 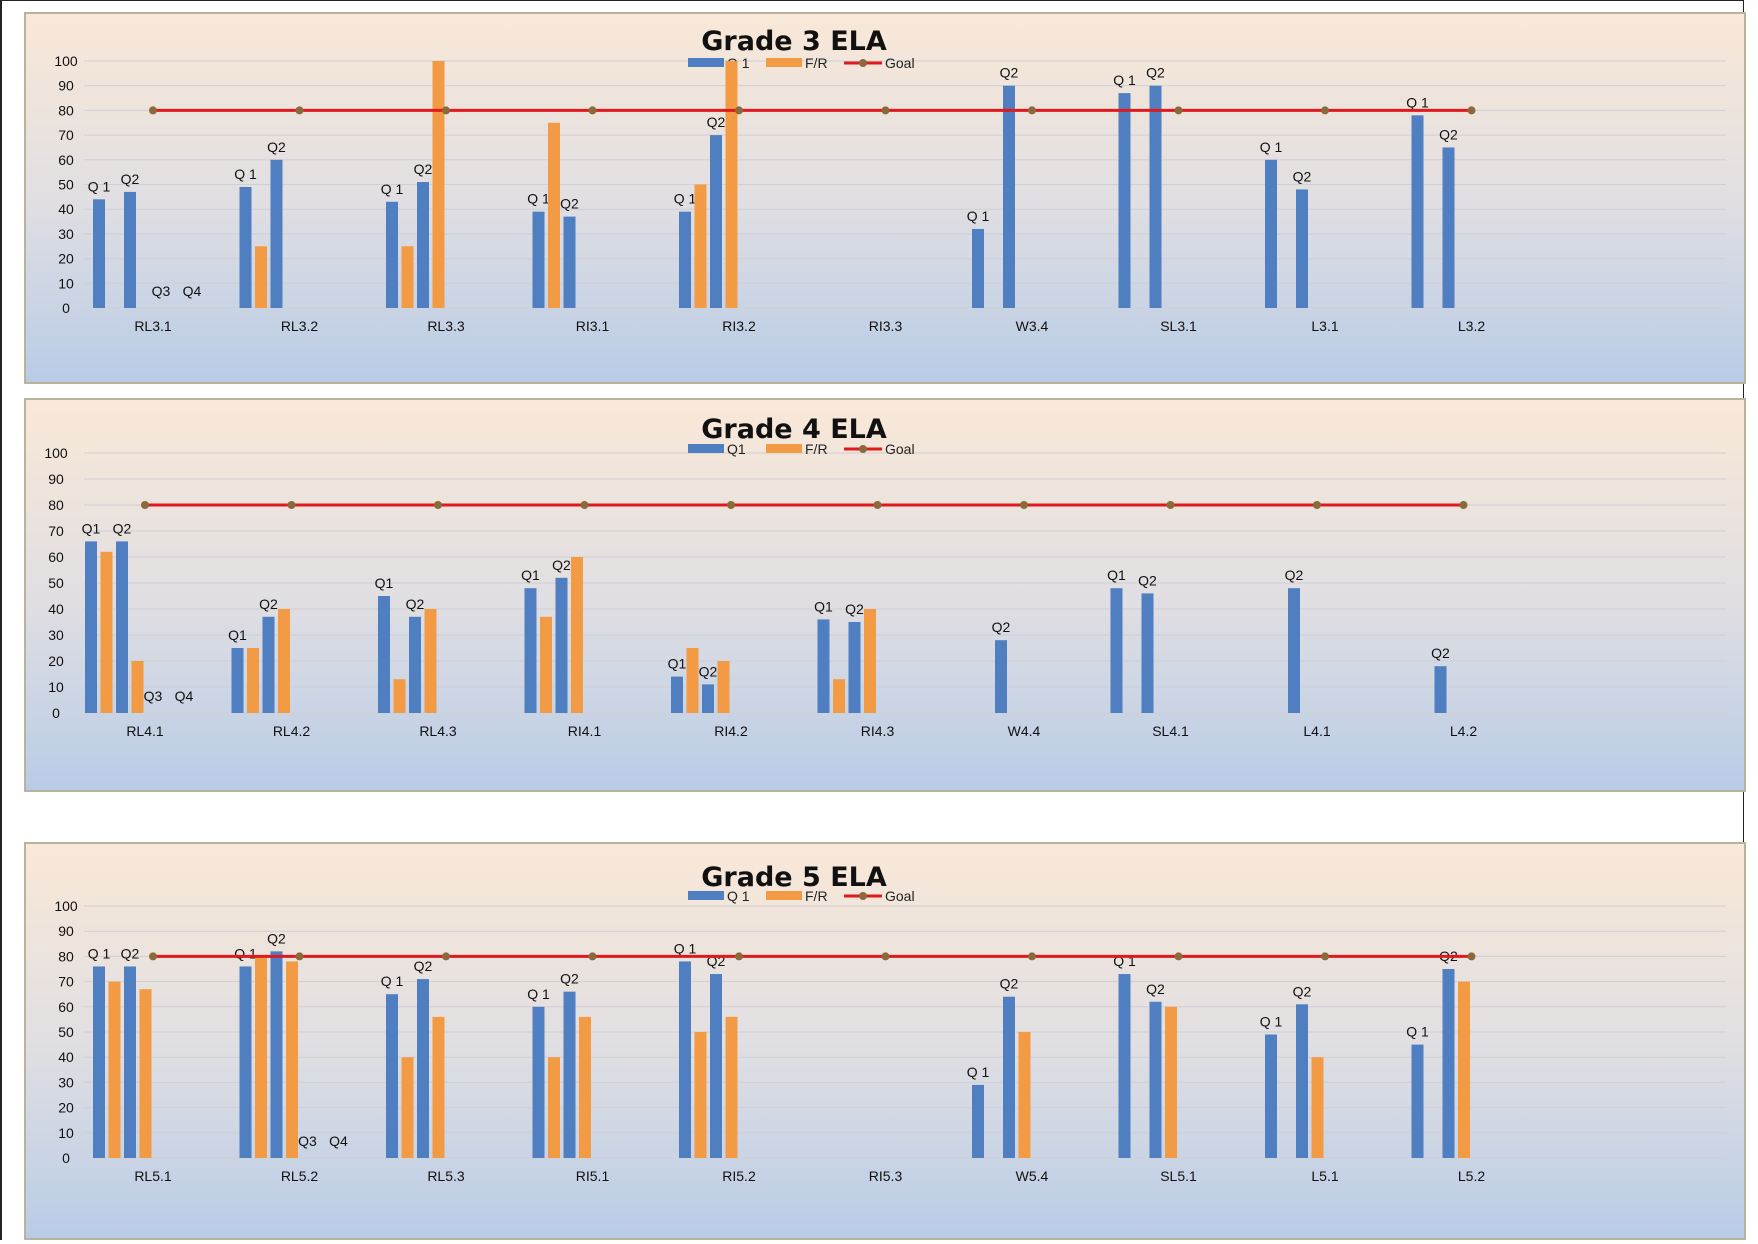 I want to click on grade3-ytick-80: 80, so click(x=66, y=110).